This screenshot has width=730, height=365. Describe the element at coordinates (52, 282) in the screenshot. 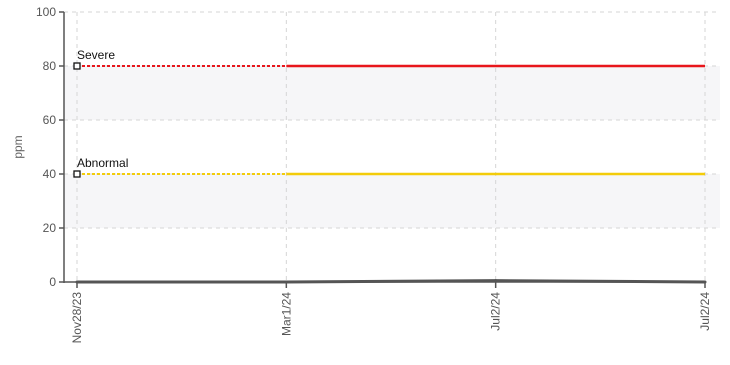

I see `y-tick-label: 0` at that location.